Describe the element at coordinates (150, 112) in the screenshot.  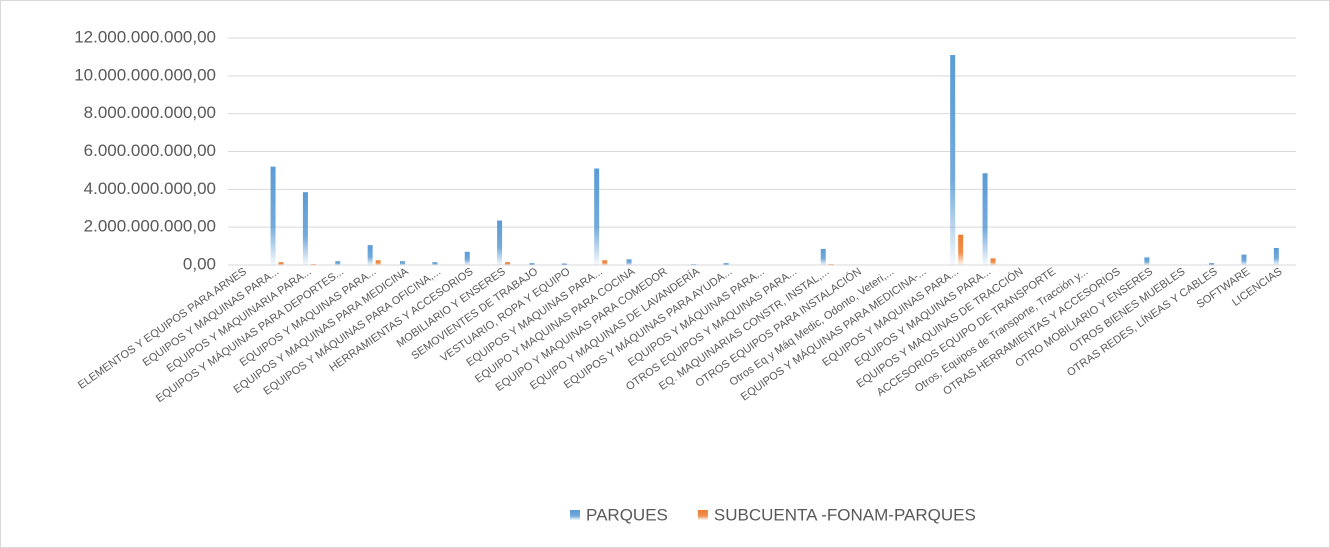
I see `y-tick-label: 8.000.000.000,00` at that location.